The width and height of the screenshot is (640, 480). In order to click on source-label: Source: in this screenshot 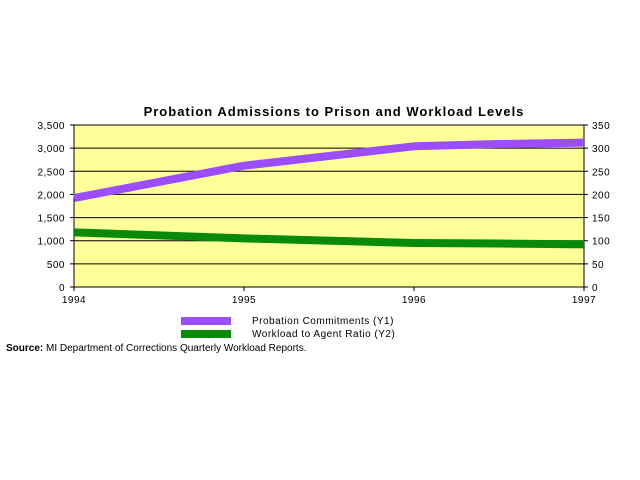, I will do `click(25, 348)`.